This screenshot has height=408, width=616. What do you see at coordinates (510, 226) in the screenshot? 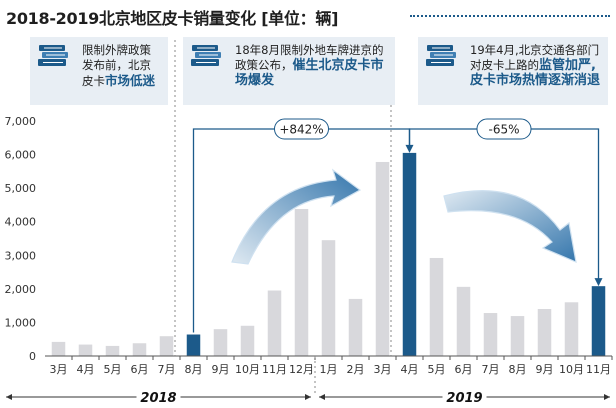
I see `falling-trend-arrow` at bounding box center [510, 226].